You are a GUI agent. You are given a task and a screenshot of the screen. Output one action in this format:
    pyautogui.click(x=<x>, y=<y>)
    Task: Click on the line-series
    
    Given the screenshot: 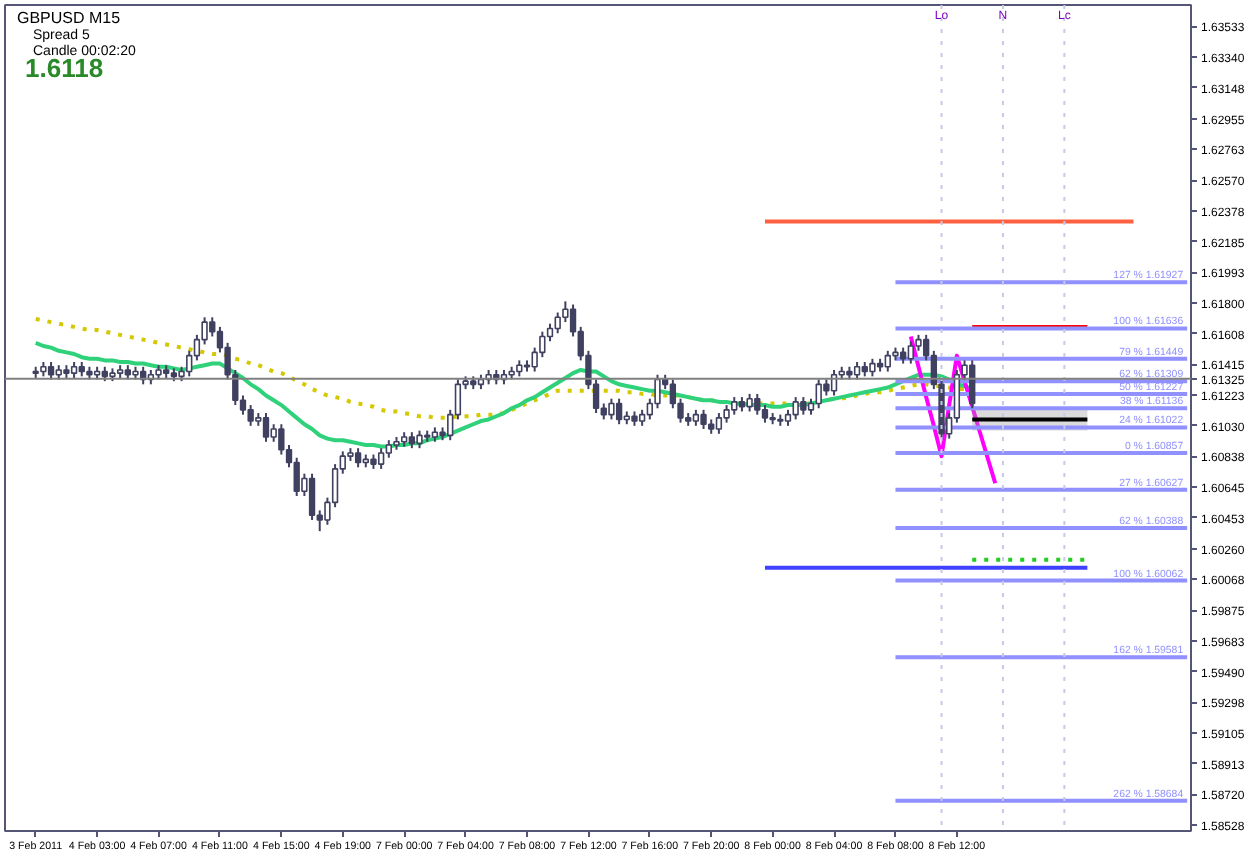 What is the action you would take?
    pyautogui.click(x=953, y=410)
    